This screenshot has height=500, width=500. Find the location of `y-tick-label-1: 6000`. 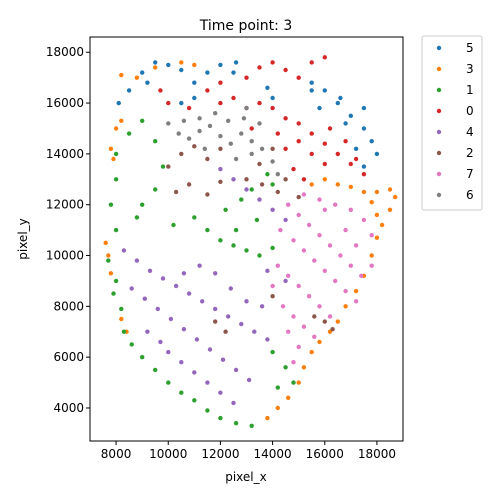

y-tick-label-1: 6000 is located at coordinates (68, 357).